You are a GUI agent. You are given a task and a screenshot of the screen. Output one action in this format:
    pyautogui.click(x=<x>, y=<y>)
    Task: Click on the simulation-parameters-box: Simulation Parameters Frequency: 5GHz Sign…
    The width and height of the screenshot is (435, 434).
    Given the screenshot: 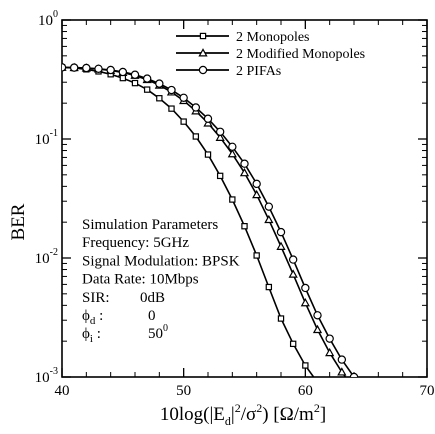 What is the action you would take?
    pyautogui.click(x=161, y=281)
    